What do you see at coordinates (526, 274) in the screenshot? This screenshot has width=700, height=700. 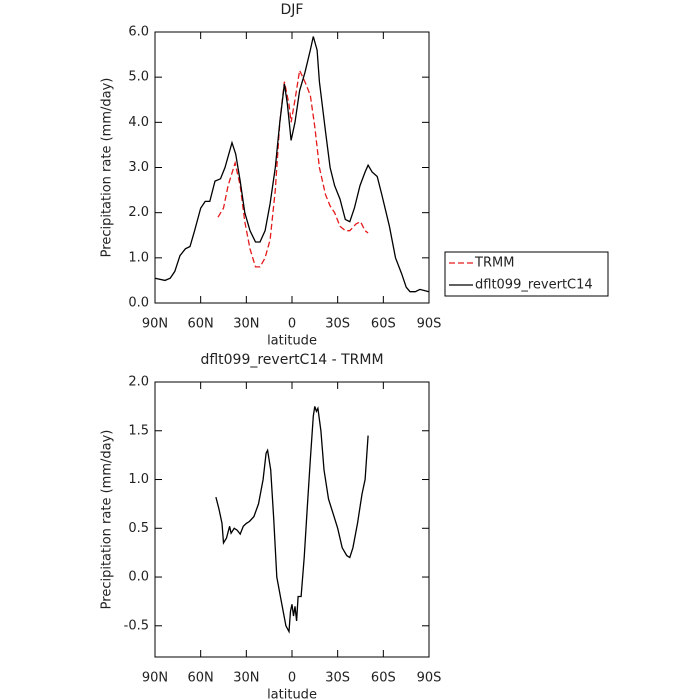 I see `legend-box` at bounding box center [526, 274].